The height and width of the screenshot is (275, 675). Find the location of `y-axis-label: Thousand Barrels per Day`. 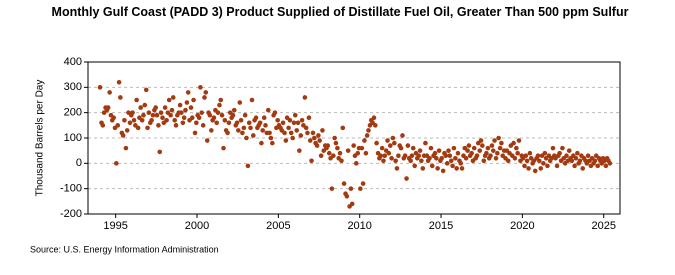

y-axis-label: Thousand Barrels per Day is located at coordinates (40, 138).